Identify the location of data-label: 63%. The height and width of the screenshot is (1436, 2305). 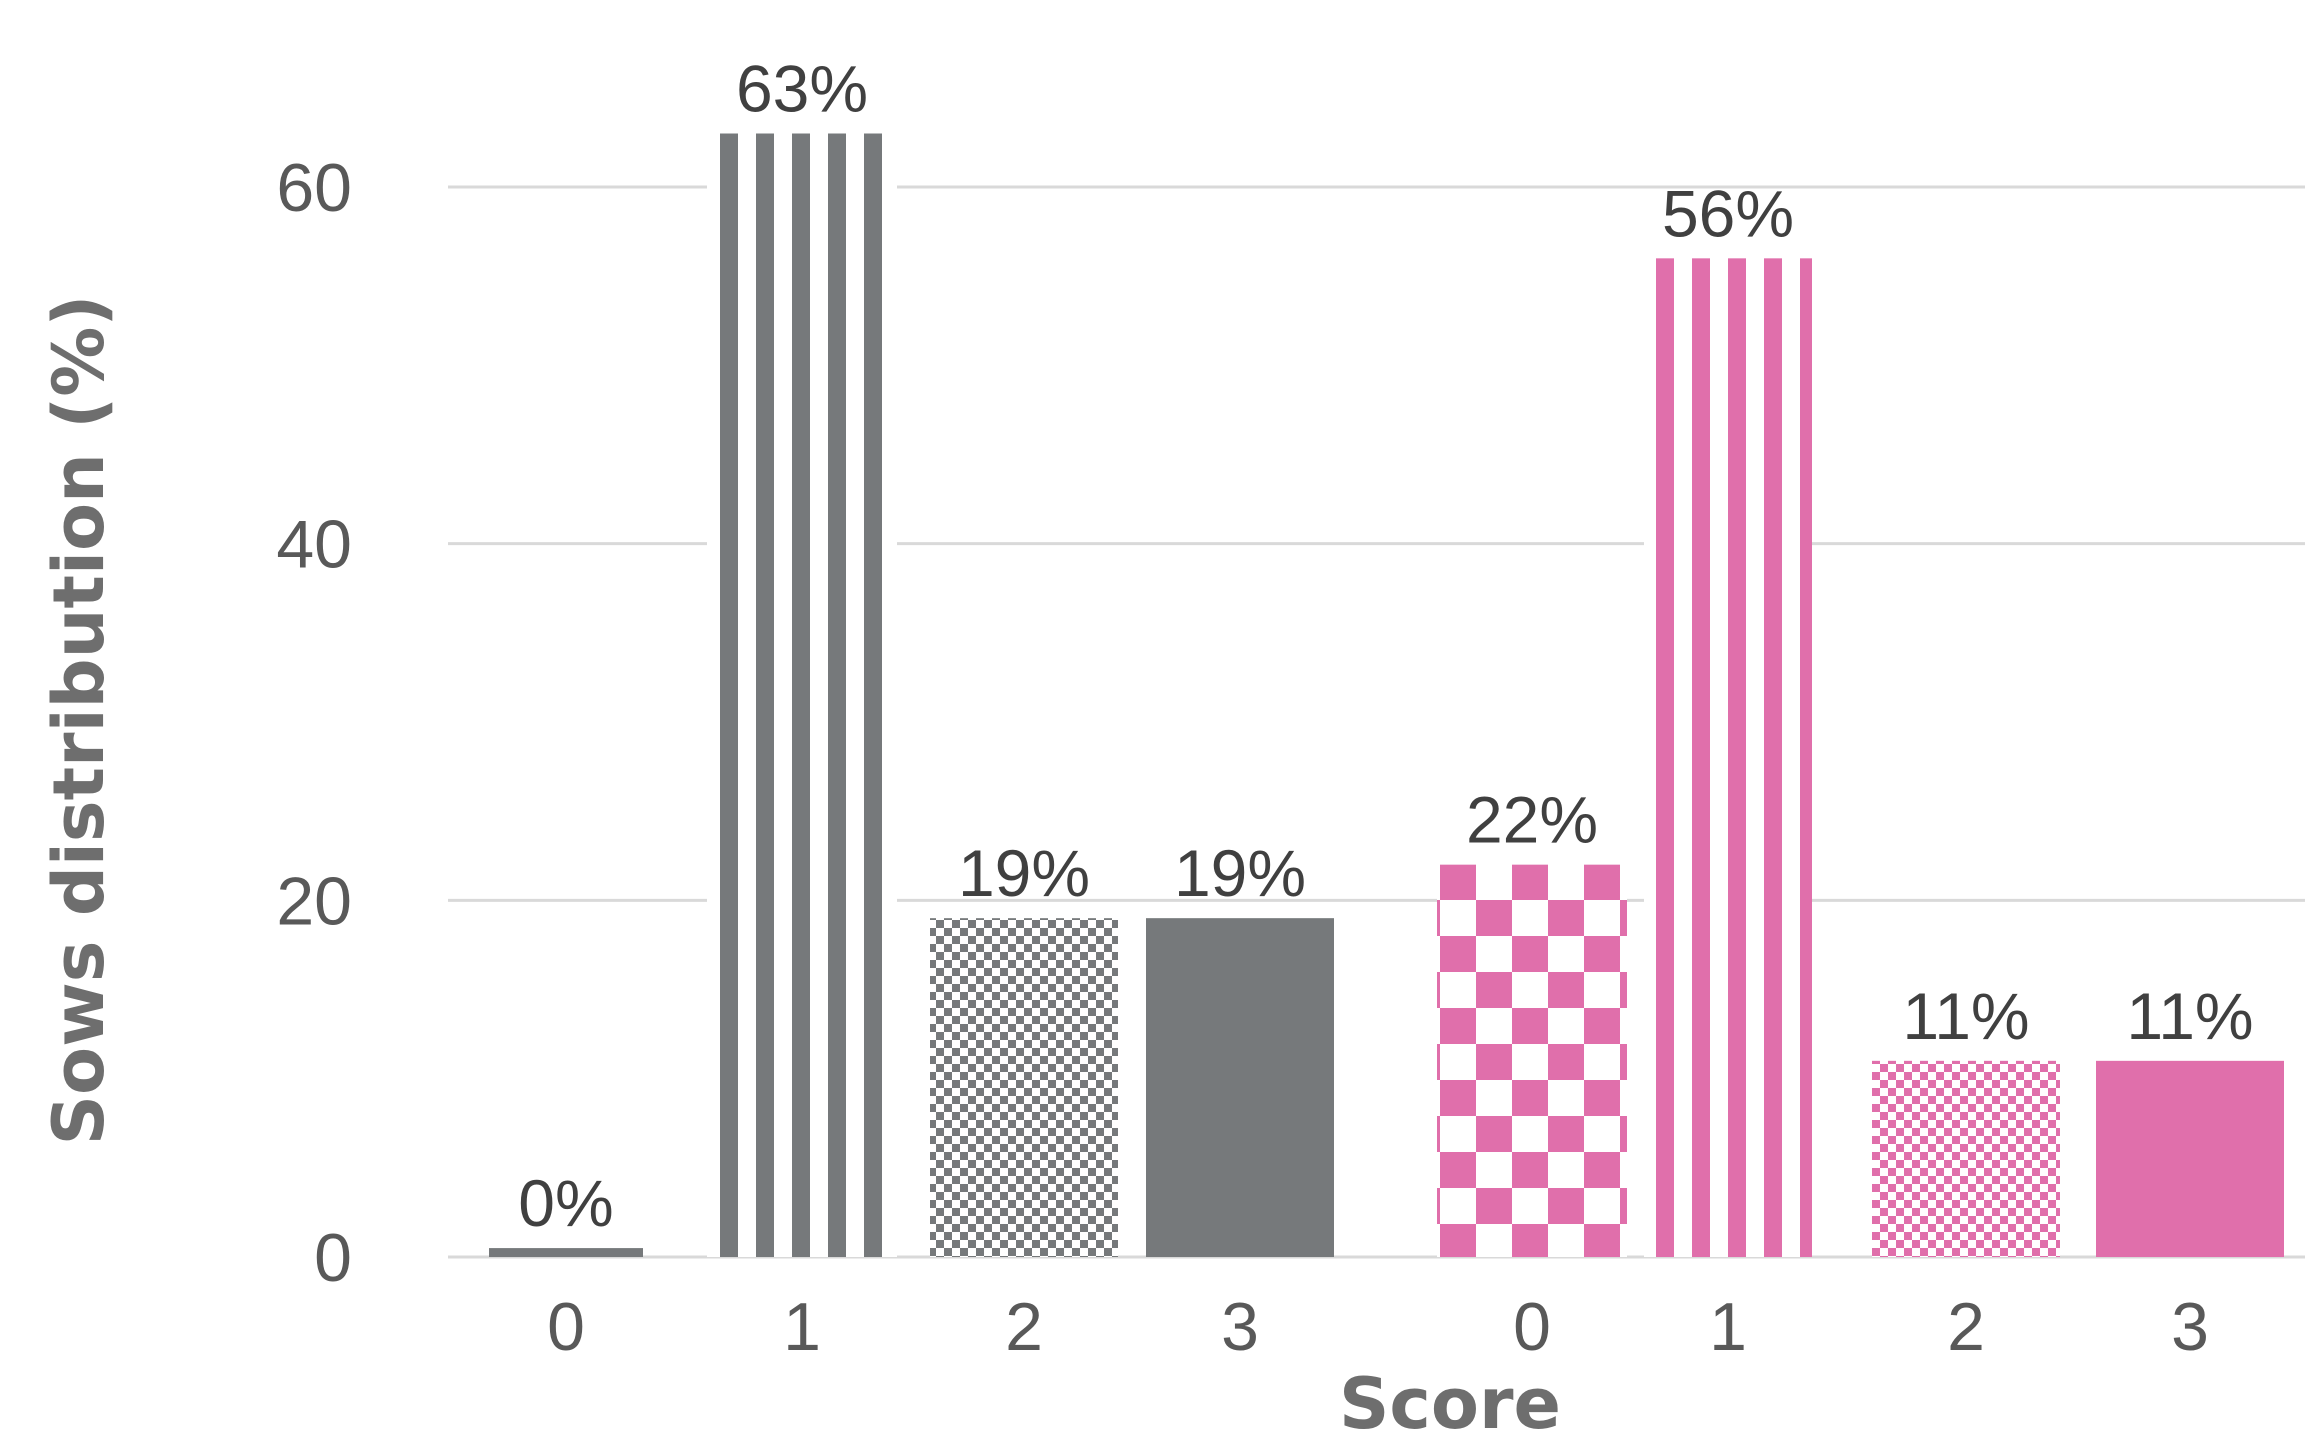
(802, 89).